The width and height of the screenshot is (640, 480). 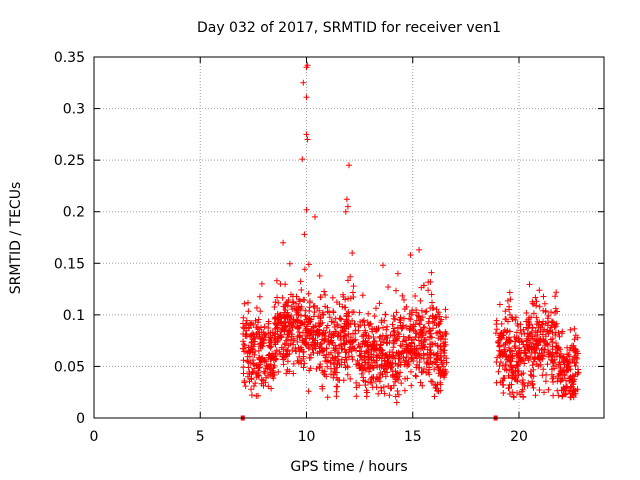 What do you see at coordinates (16, 238) in the screenshot?
I see `y-axis-label: SRMTID / TECUs` at bounding box center [16, 238].